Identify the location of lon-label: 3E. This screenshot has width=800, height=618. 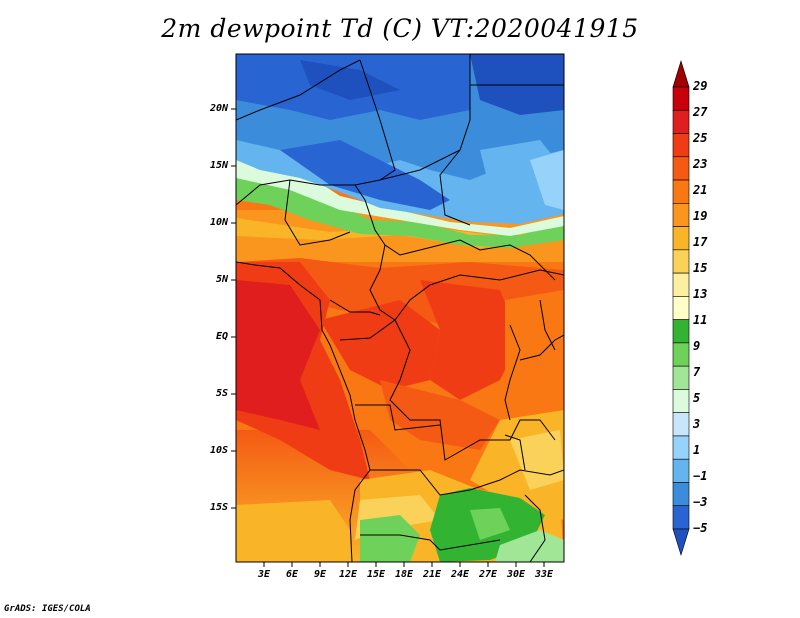
(264, 574).